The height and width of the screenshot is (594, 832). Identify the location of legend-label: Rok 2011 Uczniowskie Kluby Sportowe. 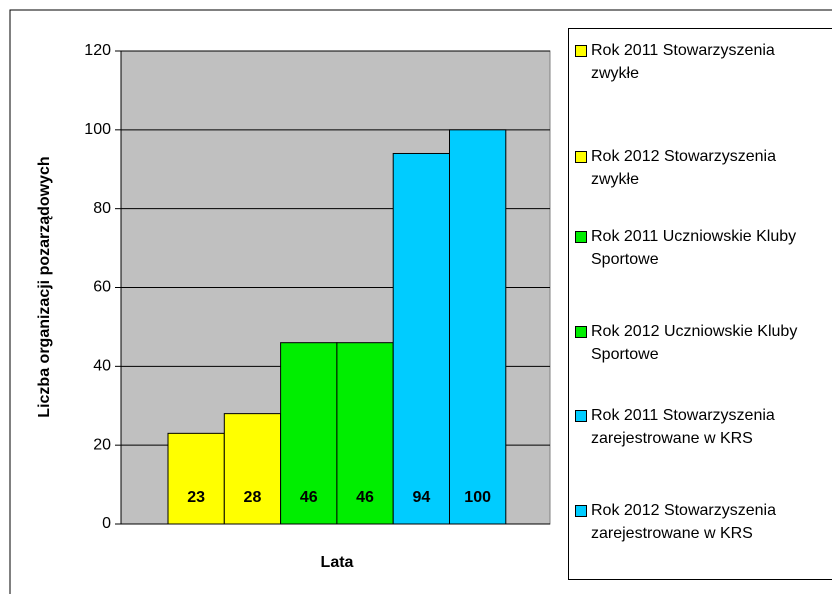
(694, 248).